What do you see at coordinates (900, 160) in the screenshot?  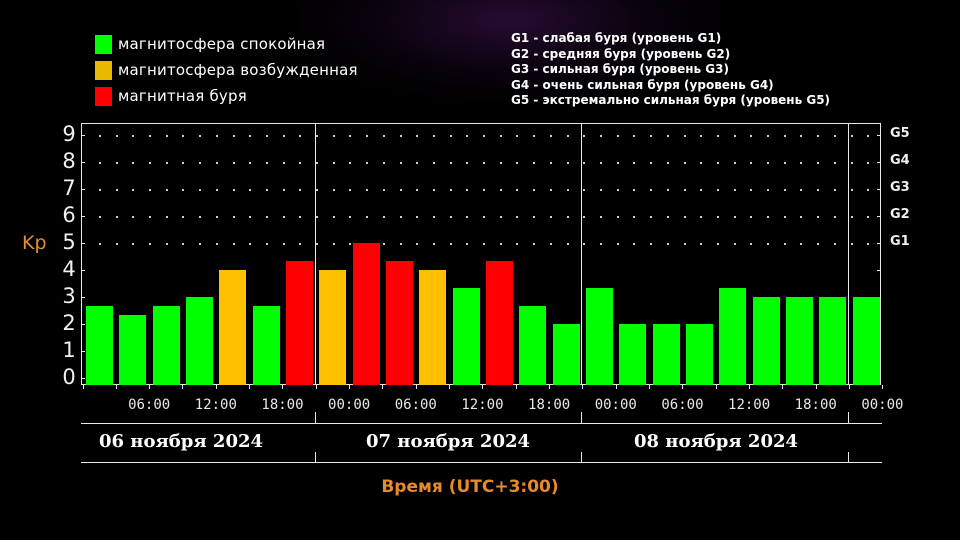 I see `g-level-label: G4` at bounding box center [900, 160].